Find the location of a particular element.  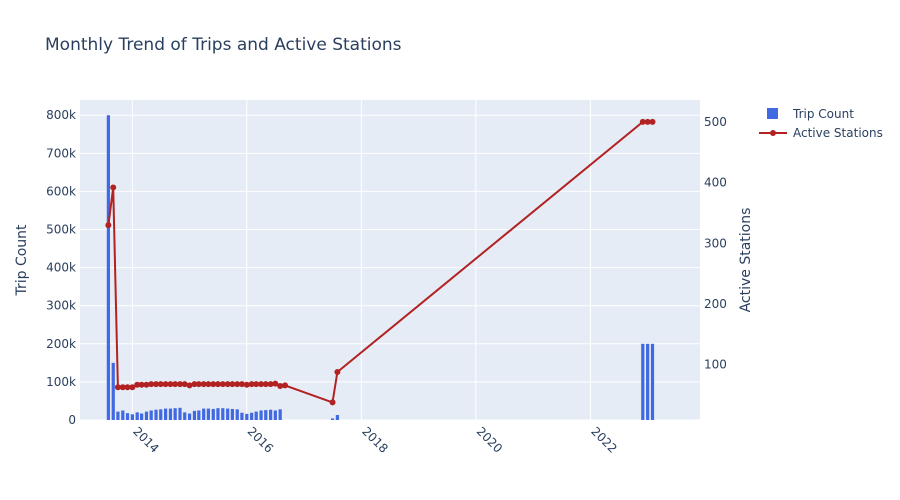

y2-tick-label: 100 is located at coordinates (715, 365).